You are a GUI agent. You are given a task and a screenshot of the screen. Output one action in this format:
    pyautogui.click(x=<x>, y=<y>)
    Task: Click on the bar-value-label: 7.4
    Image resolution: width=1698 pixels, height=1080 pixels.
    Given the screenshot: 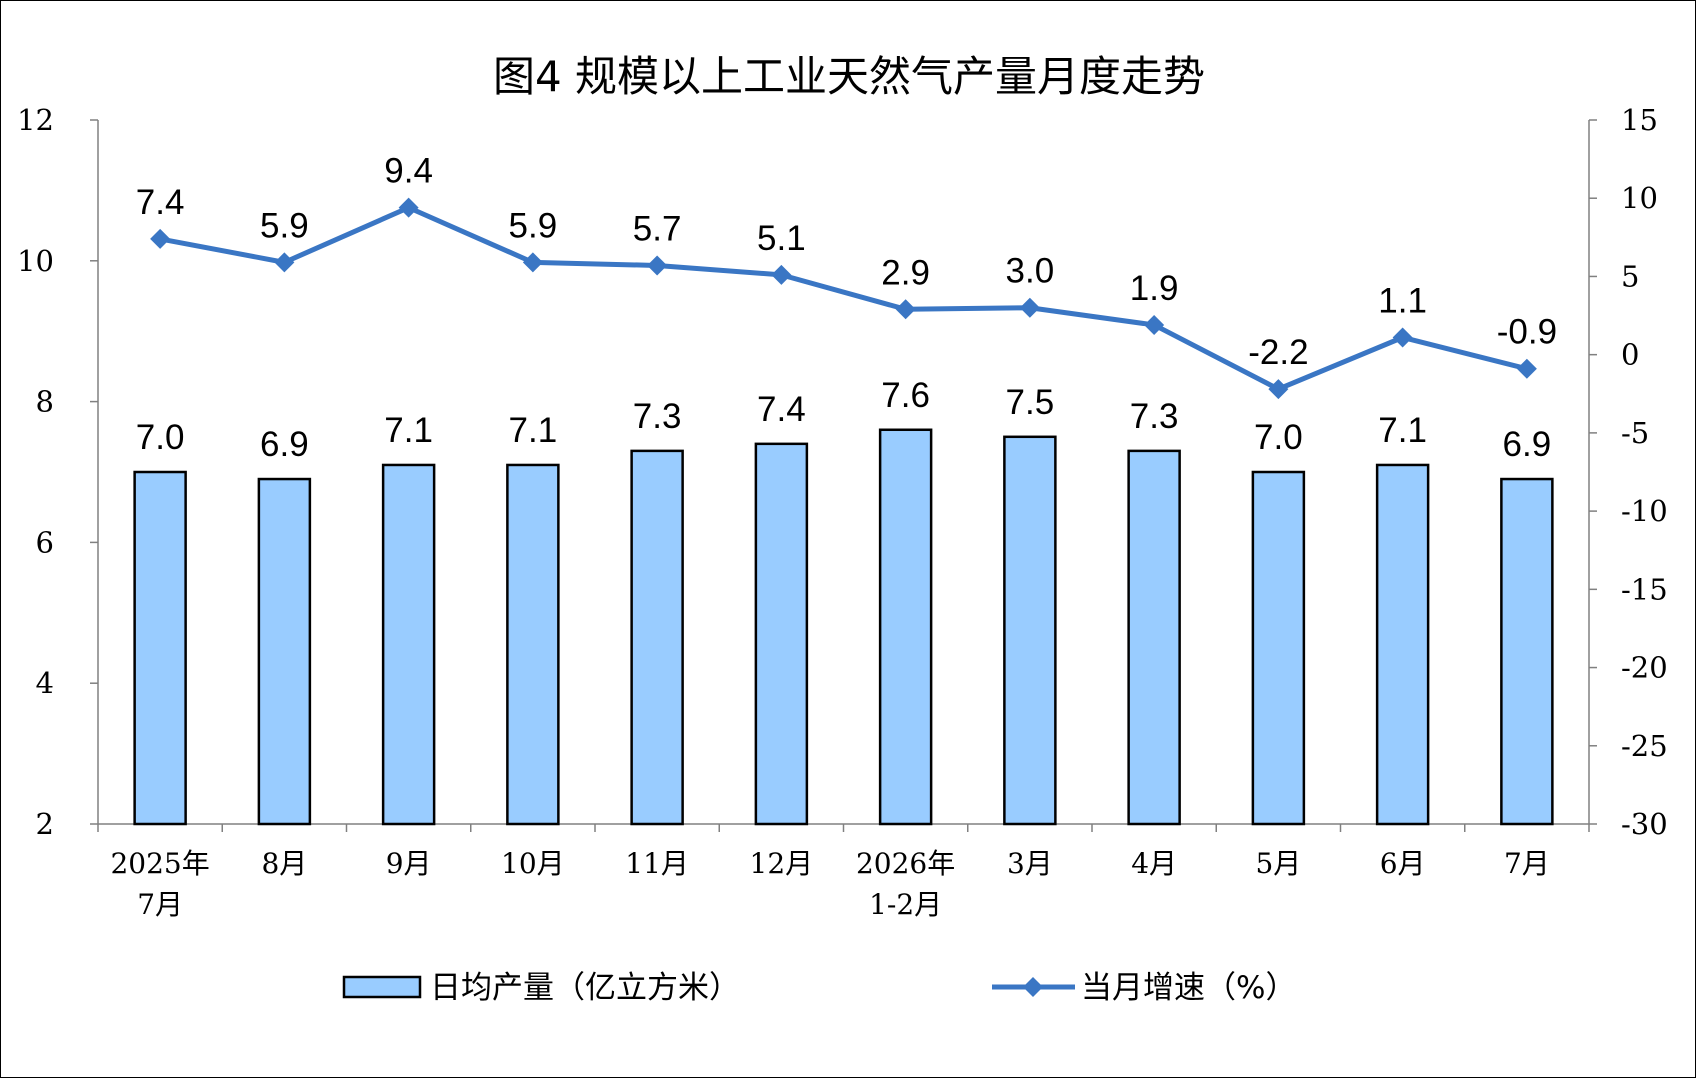 What is the action you would take?
    pyautogui.click(x=781, y=409)
    